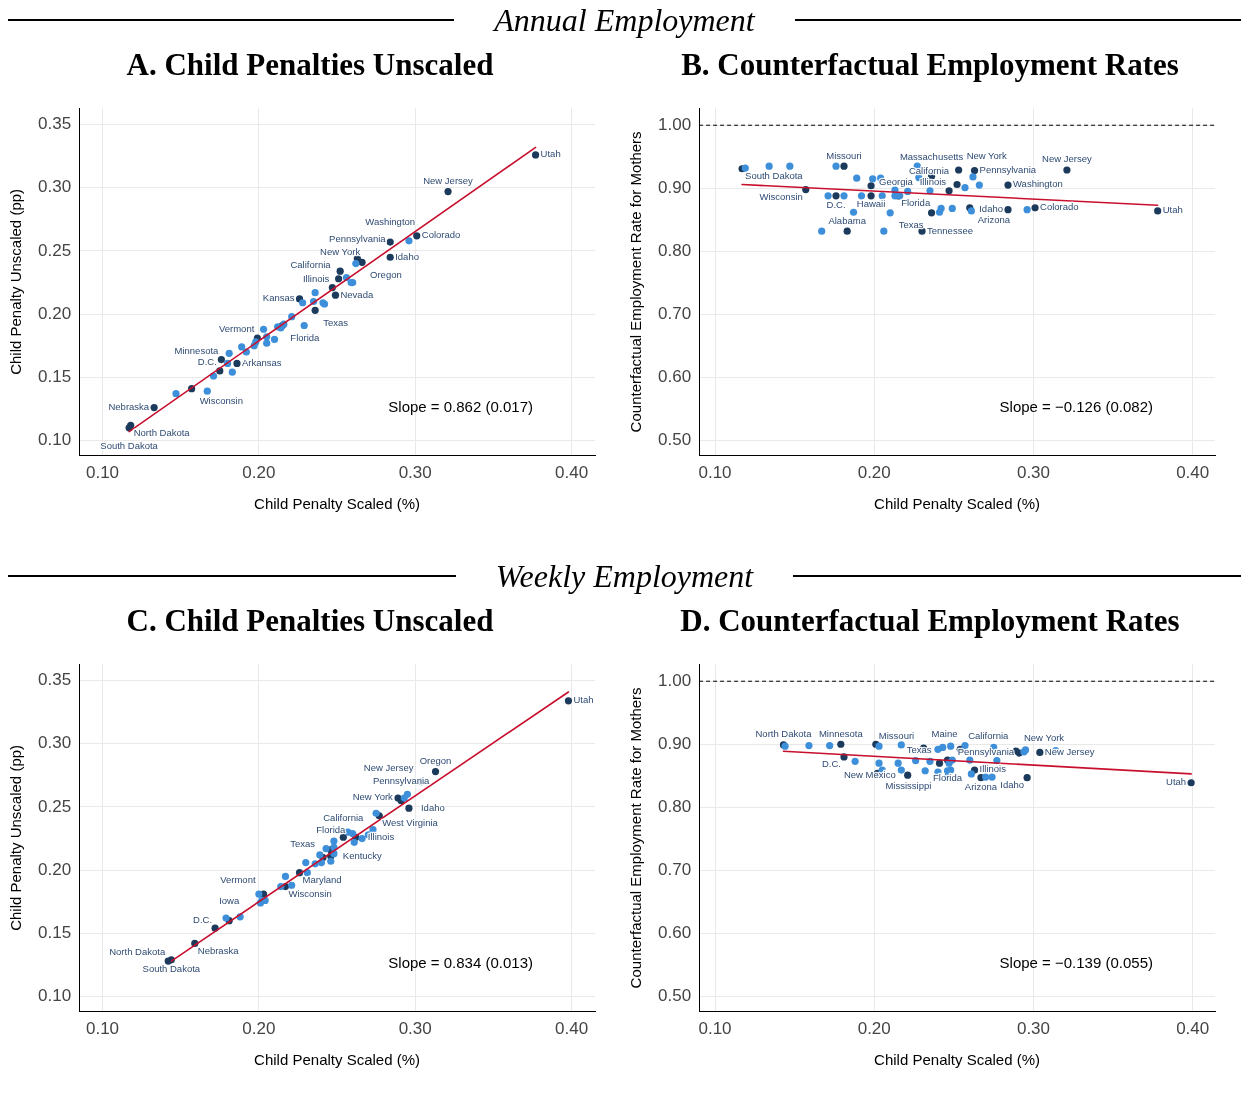 Image resolution: width=1241 pixels, height=1101 pixels. What do you see at coordinates (310, 65) in the screenshot?
I see `chart-title: A. Child Penalties Unscaled` at bounding box center [310, 65].